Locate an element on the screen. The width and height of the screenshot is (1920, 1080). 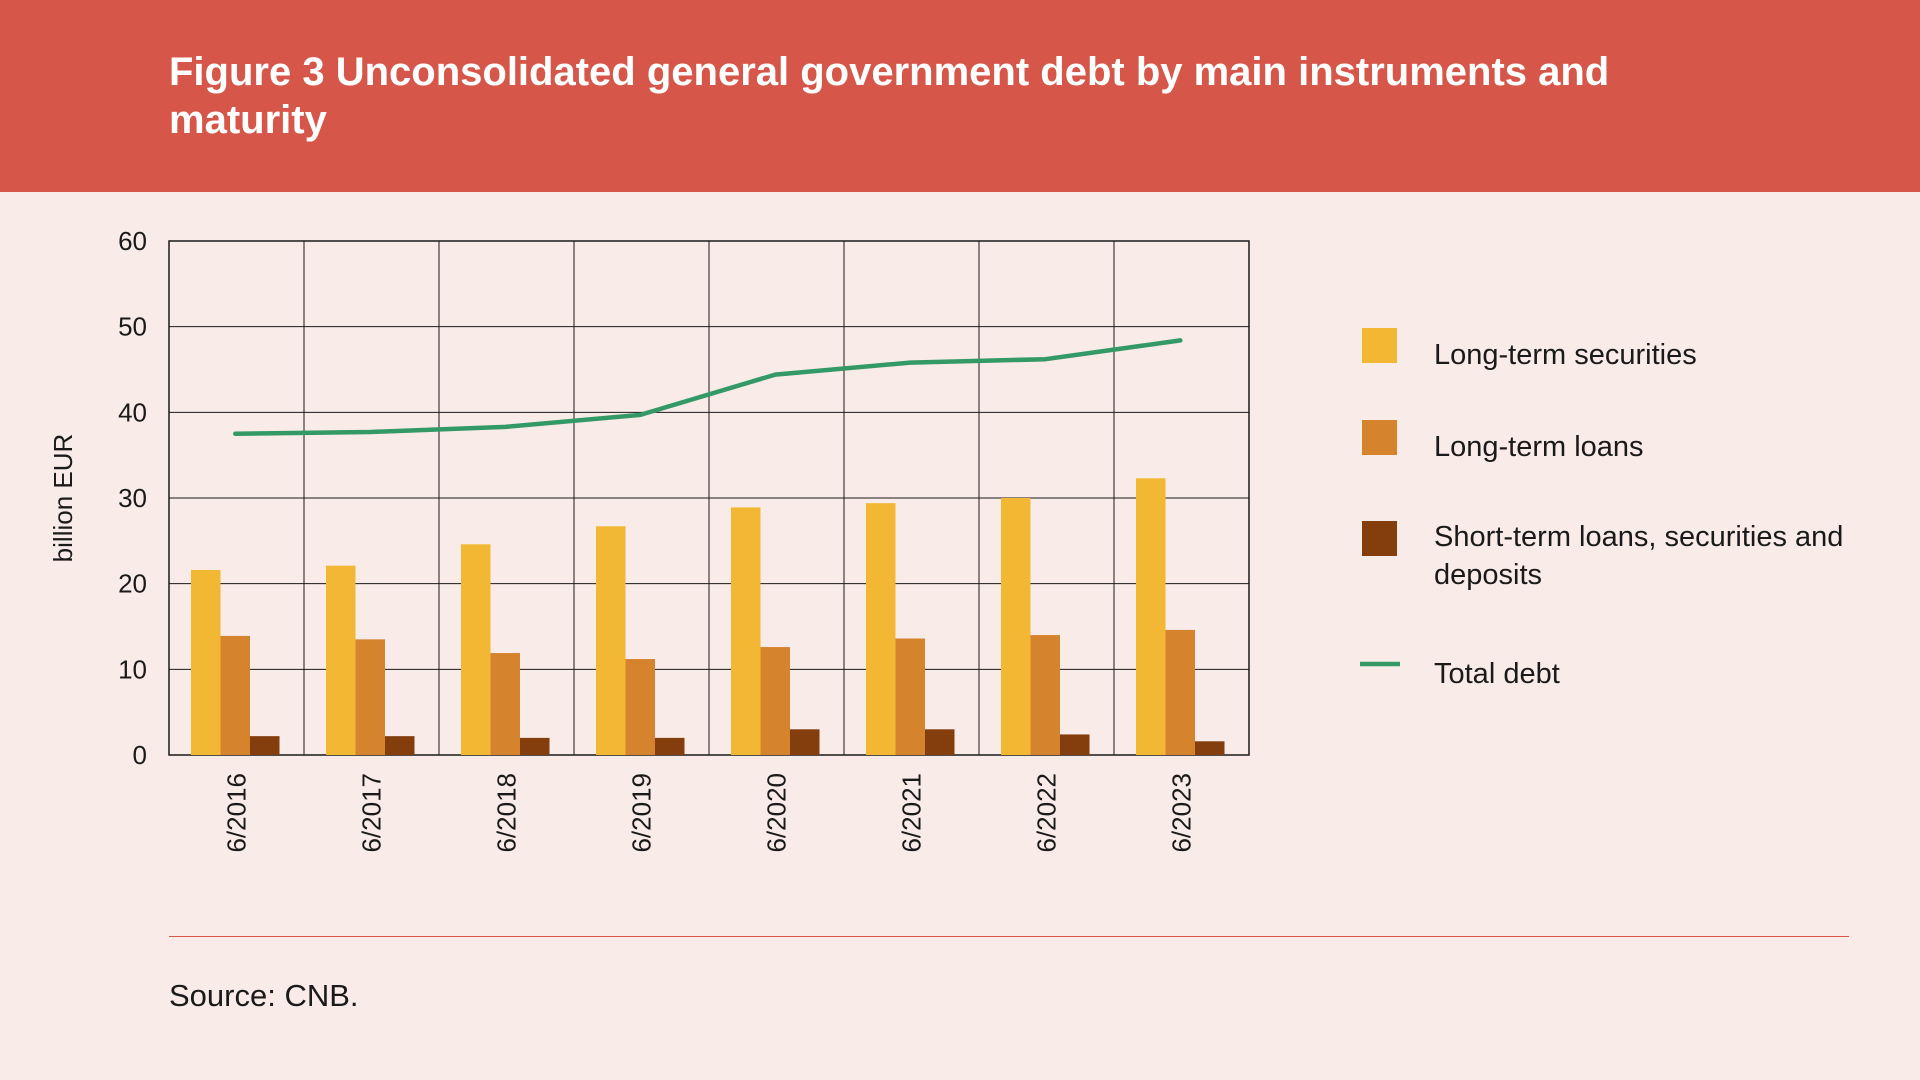
x-tick-label: 6/2016 is located at coordinates (237, 813).